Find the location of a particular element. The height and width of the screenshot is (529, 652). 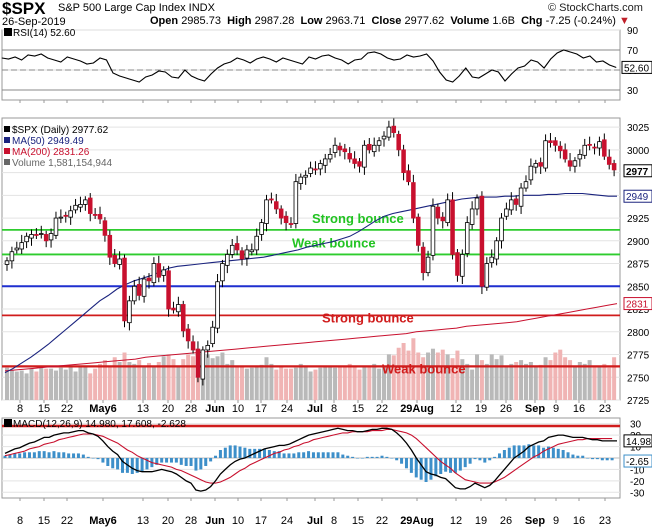

x-tick-label: 24 is located at coordinates (287, 409).